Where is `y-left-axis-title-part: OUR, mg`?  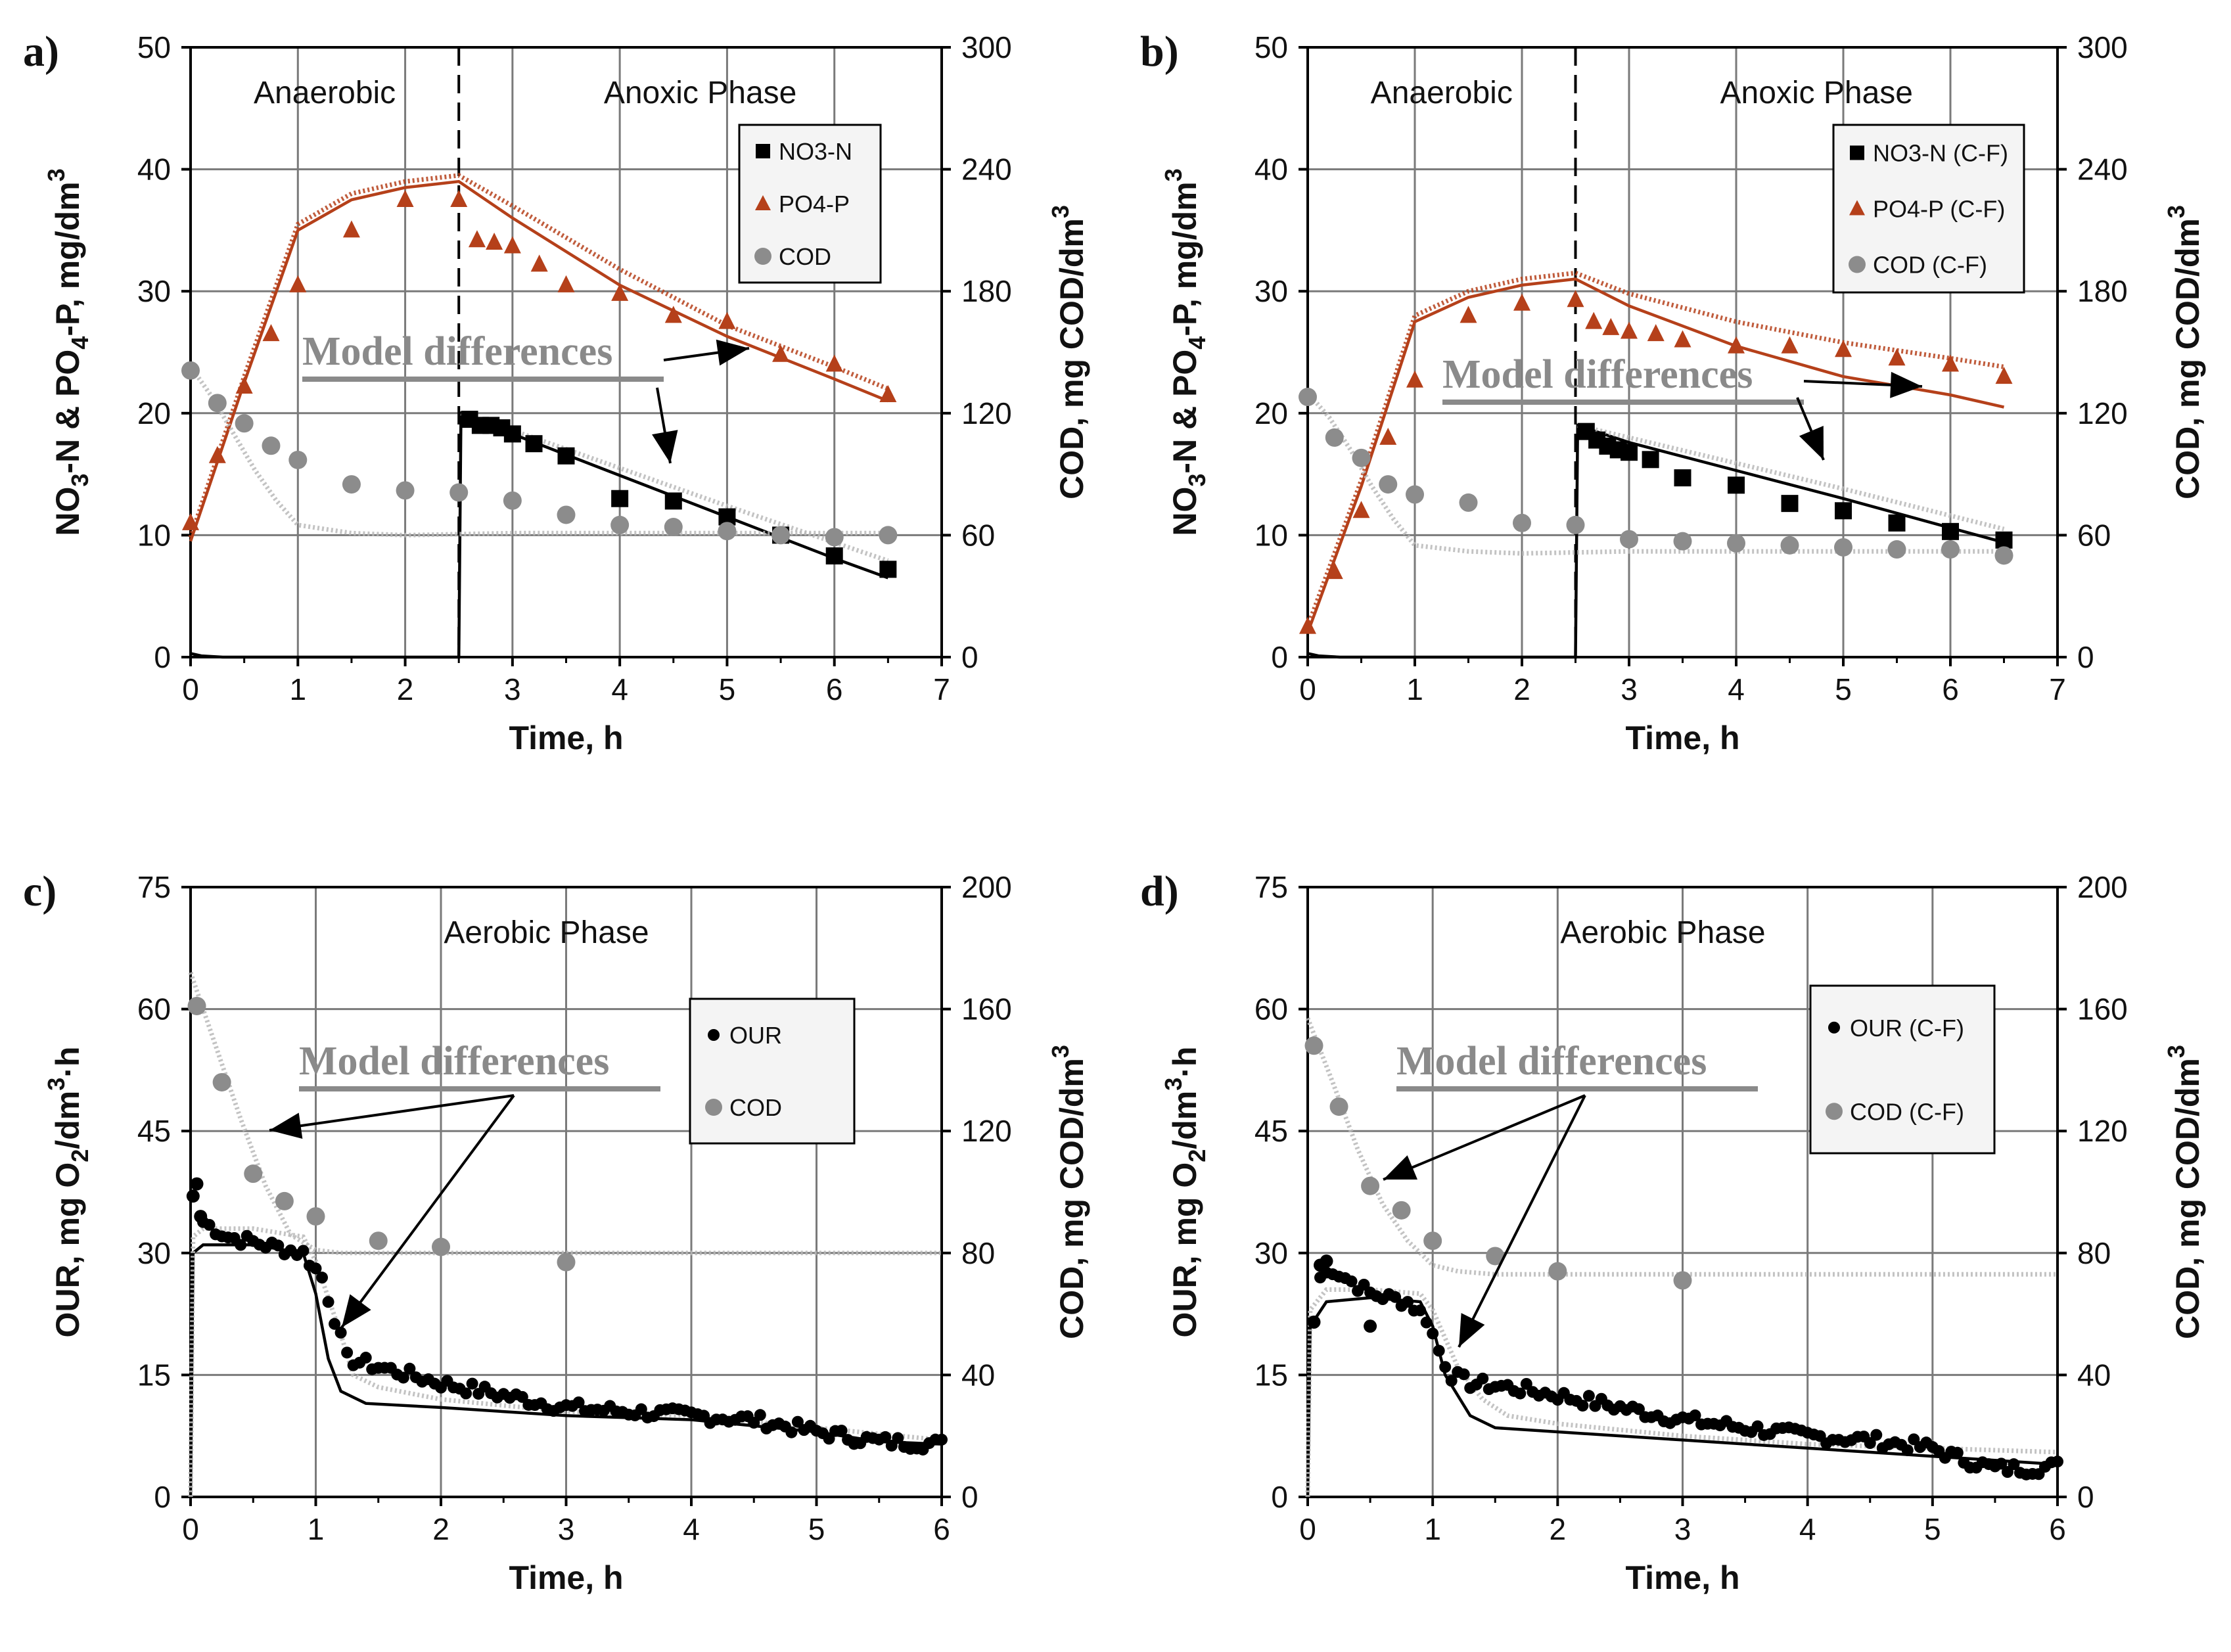 y-left-axis-title-part: OUR, mg is located at coordinates (1185, 1263).